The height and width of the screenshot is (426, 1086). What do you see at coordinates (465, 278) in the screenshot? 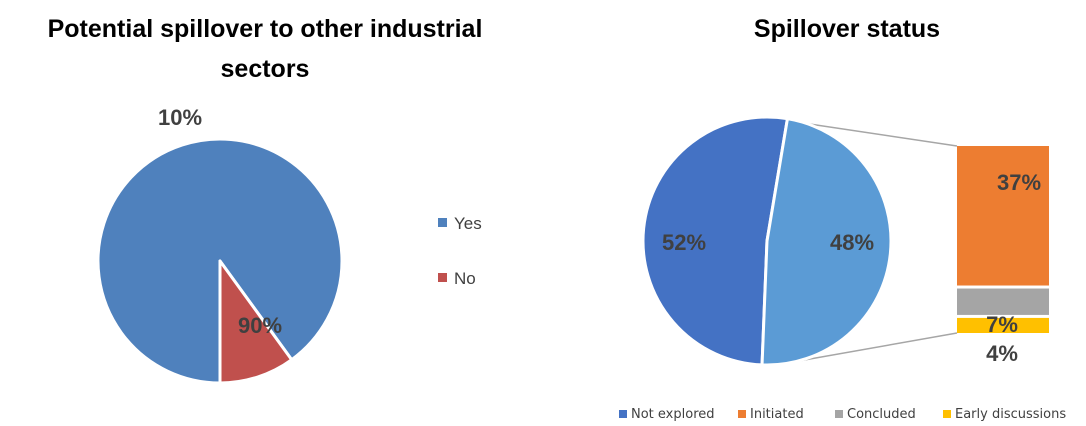
I see `legend-label-no: No` at bounding box center [465, 278].